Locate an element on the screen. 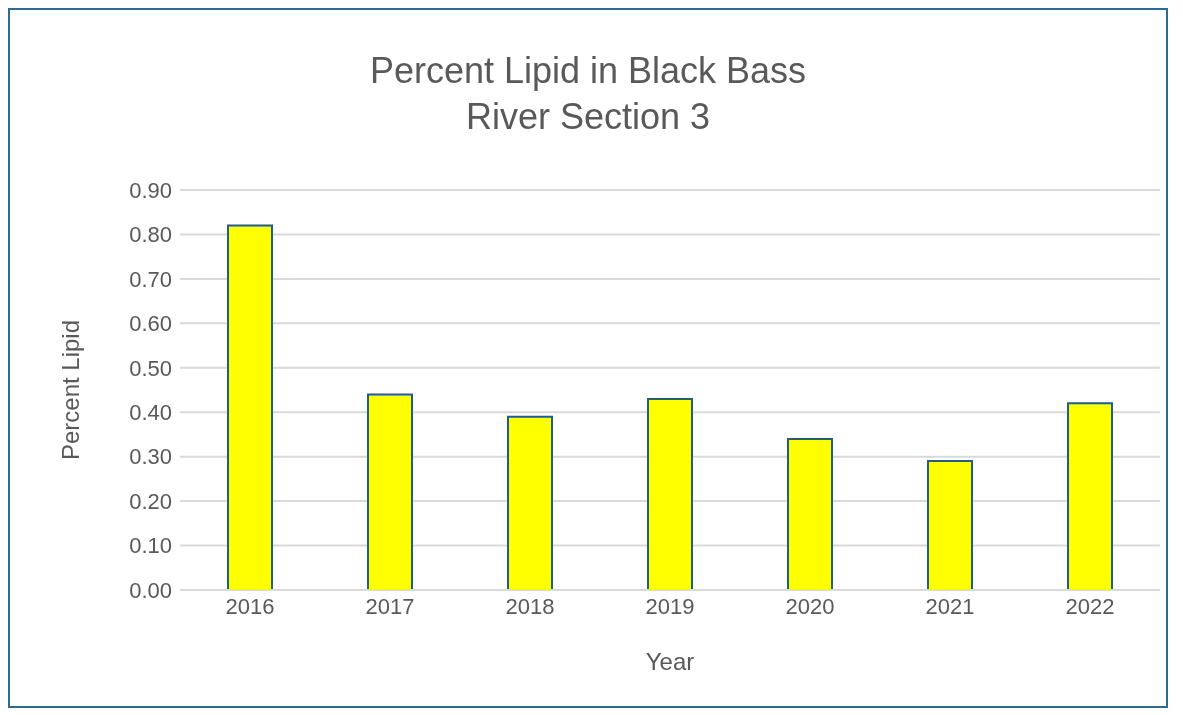 The image size is (1183, 715). y-tick-label: 0.00 is located at coordinates (150, 590).